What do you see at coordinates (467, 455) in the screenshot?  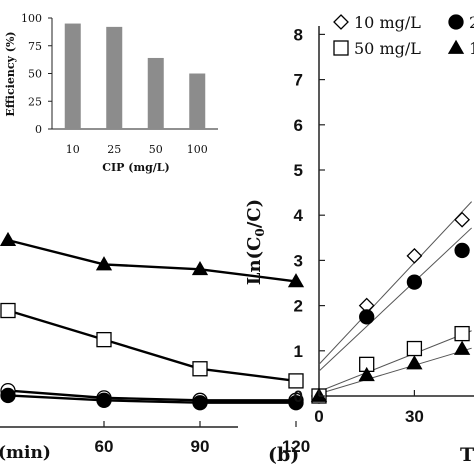 I see `panel-b-x-axis-label: T` at bounding box center [467, 455].